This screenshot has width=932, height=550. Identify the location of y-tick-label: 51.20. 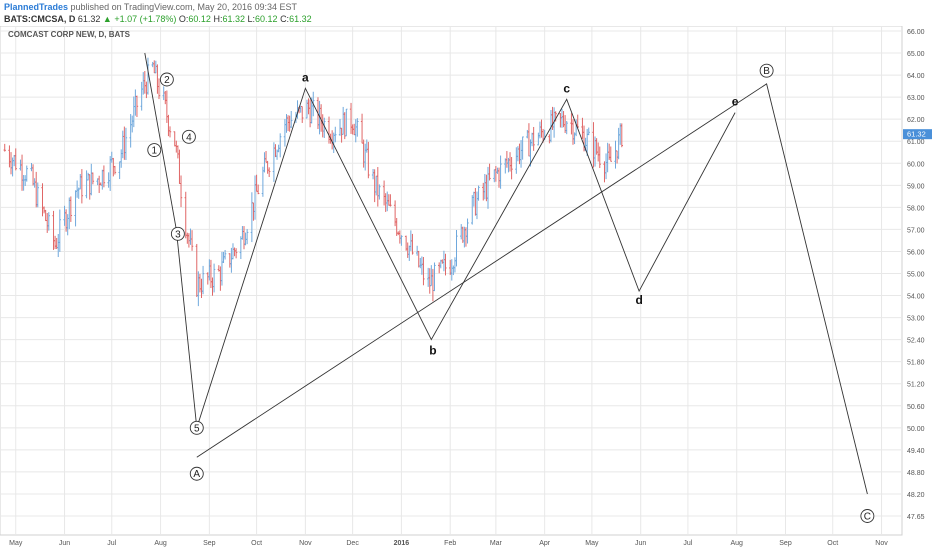
(916, 385).